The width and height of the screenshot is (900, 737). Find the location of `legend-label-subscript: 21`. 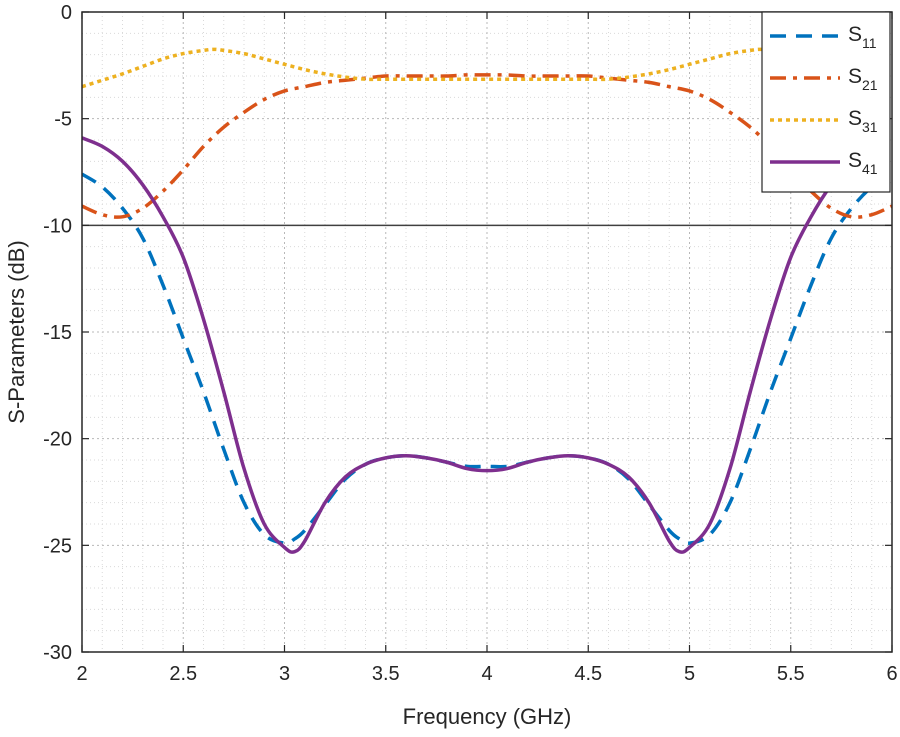

legend-label-subscript: 21 is located at coordinates (870, 85).